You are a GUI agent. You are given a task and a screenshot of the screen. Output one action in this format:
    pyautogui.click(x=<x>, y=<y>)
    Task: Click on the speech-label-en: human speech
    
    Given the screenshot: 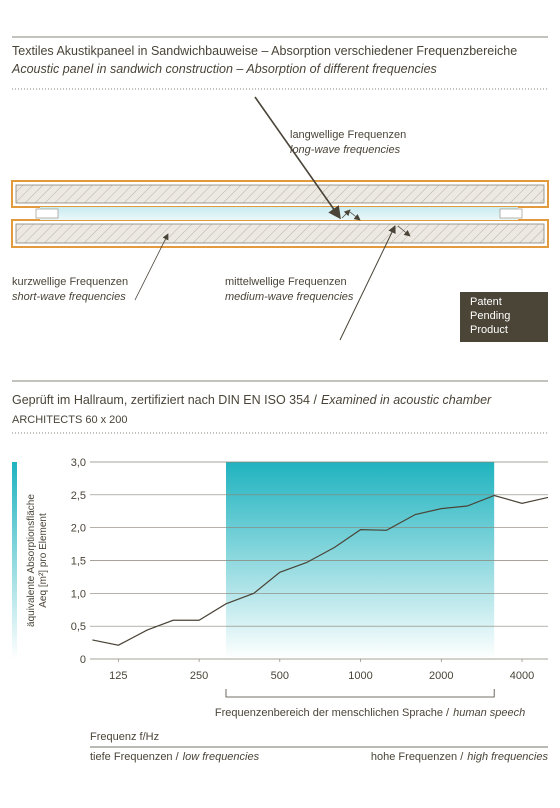 What is the action you would take?
    pyautogui.click(x=489, y=713)
    